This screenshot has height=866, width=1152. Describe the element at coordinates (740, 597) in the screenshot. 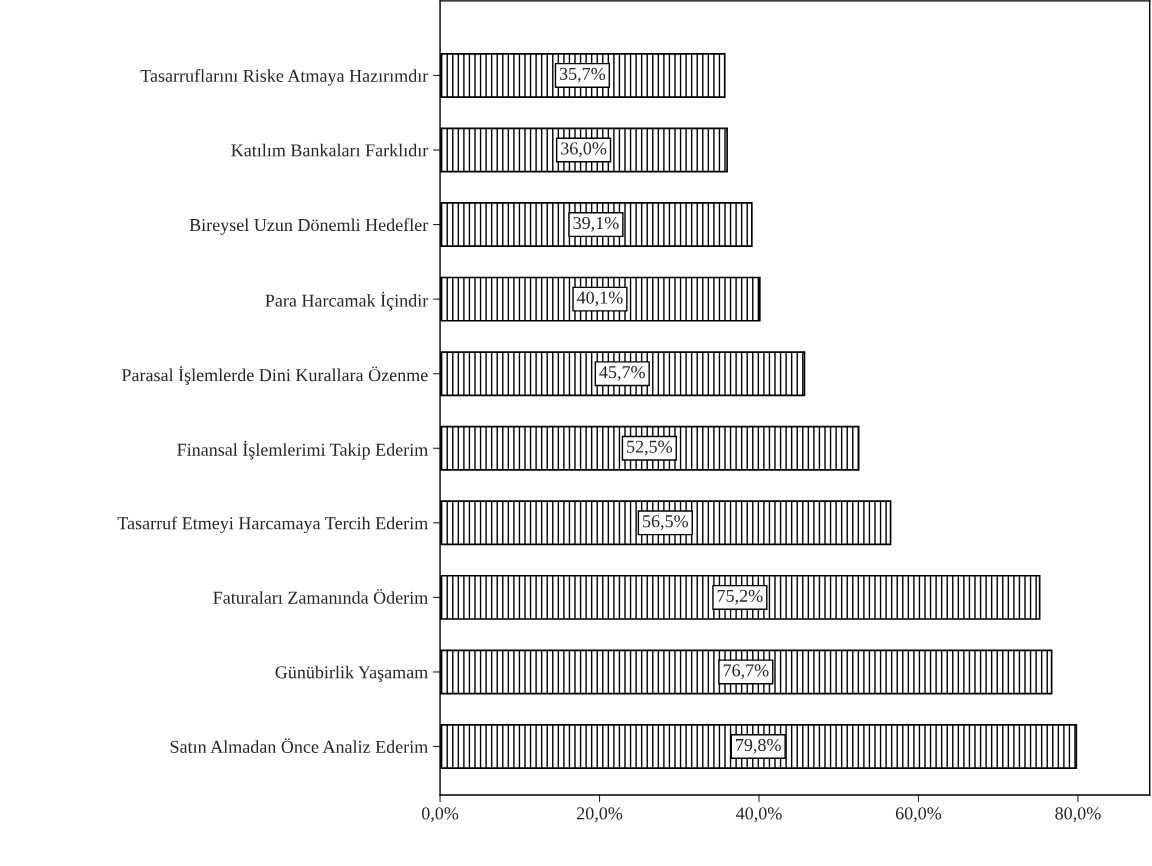

I see `data-label: 75,2%` at that location.